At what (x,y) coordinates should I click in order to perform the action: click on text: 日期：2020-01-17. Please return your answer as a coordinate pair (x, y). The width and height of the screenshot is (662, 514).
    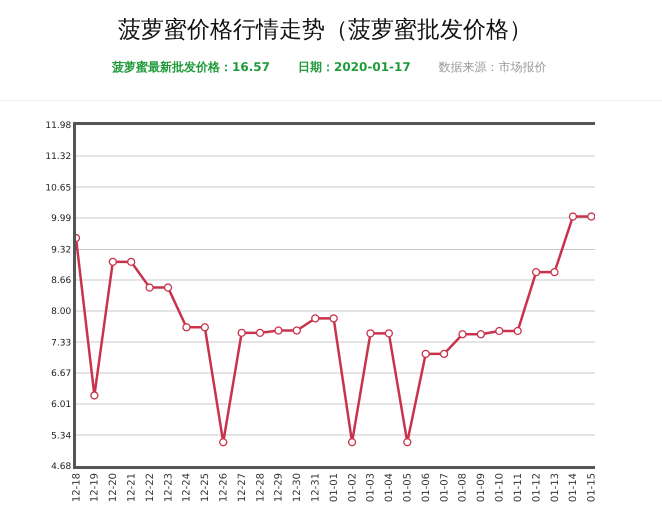
    Looking at the image, I should click on (354, 67).